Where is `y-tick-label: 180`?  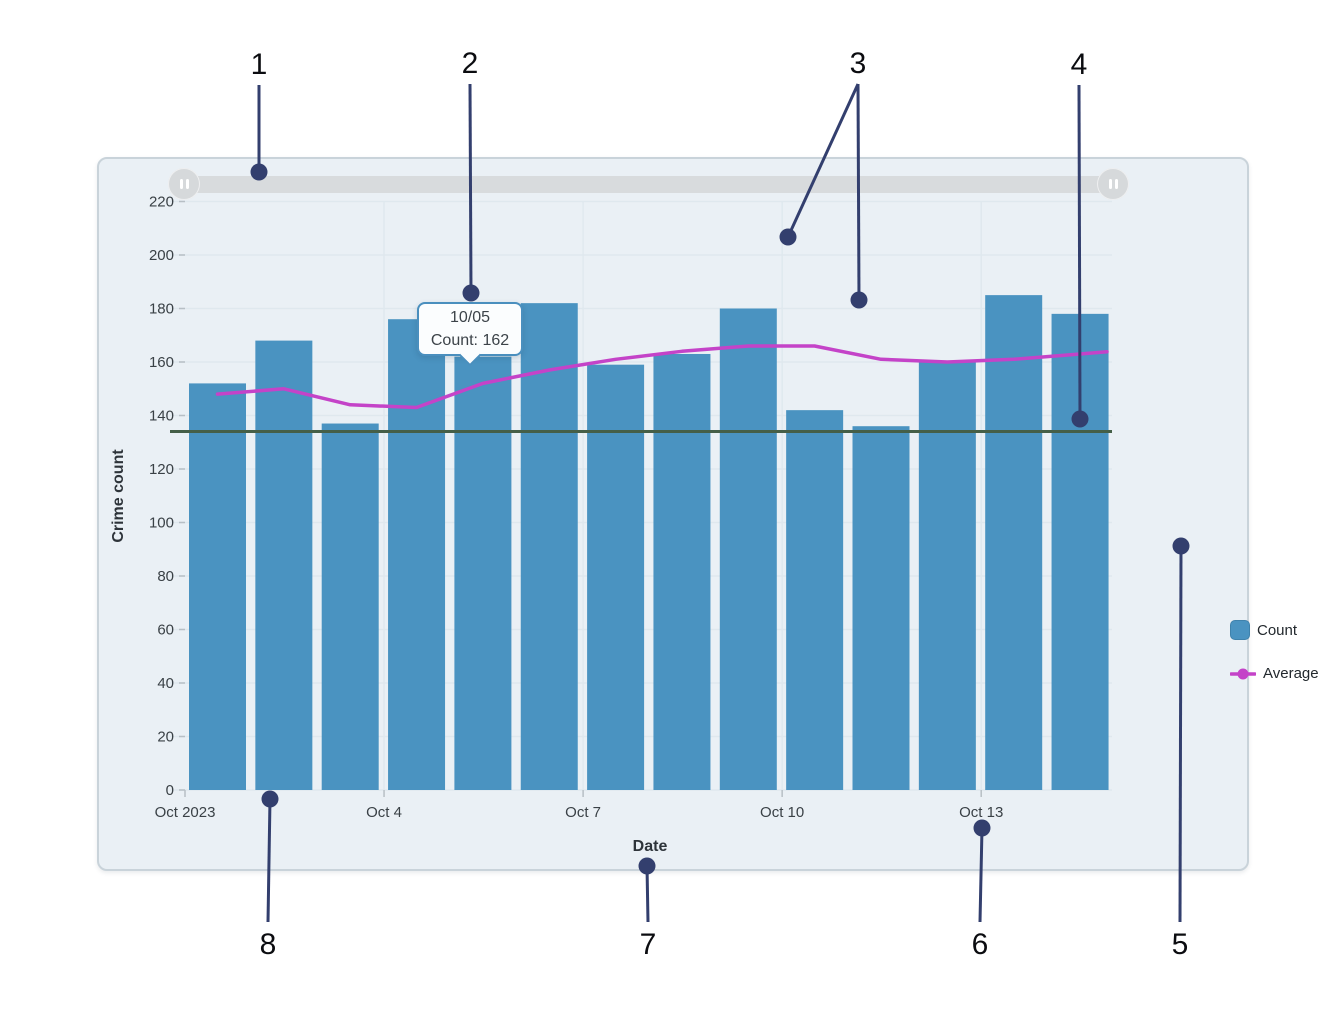 y-tick-label: 180 is located at coordinates (161, 309).